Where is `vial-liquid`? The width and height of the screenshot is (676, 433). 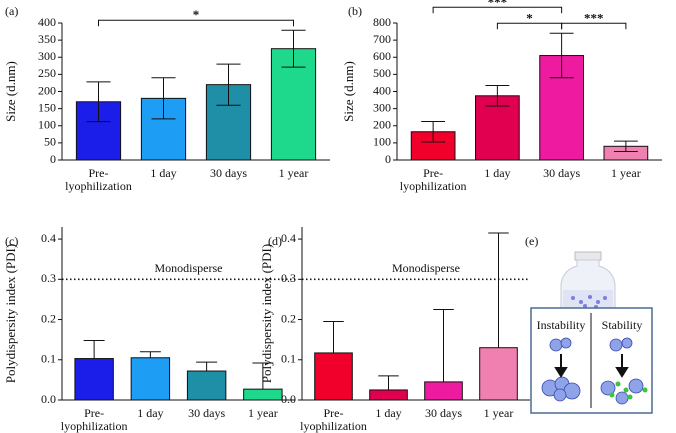
vial-liquid is located at coordinates (588, 301).